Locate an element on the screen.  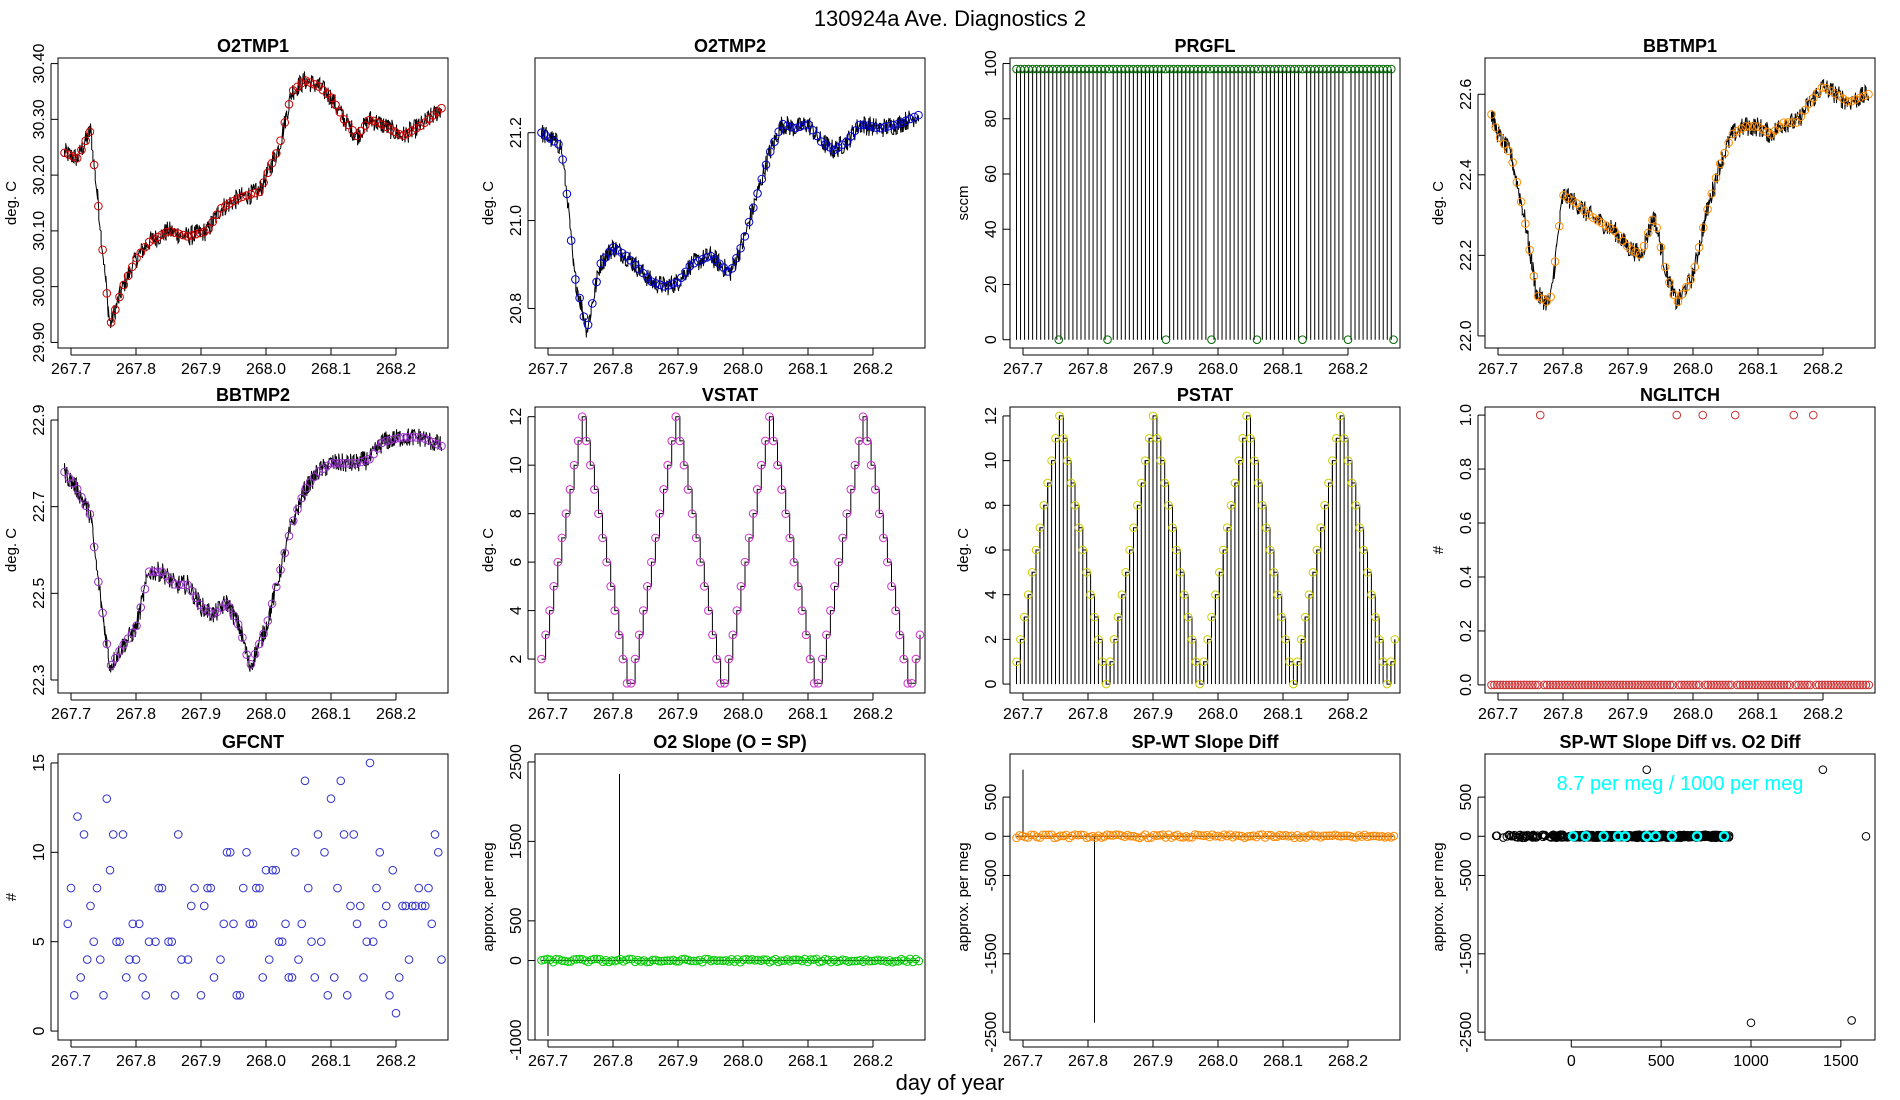
x-tick-label: 500 is located at coordinates (1661, 1061).